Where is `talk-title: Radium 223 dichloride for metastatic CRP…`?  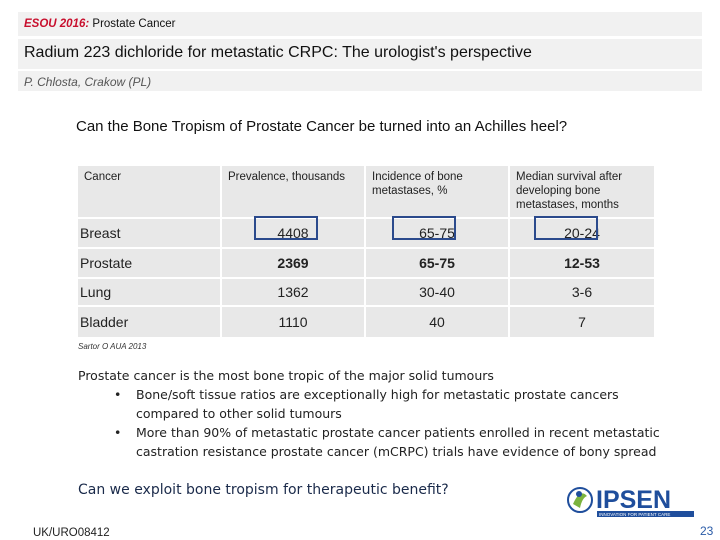
talk-title: Radium 223 dichloride for metastatic CRP… is located at coordinates (278, 52).